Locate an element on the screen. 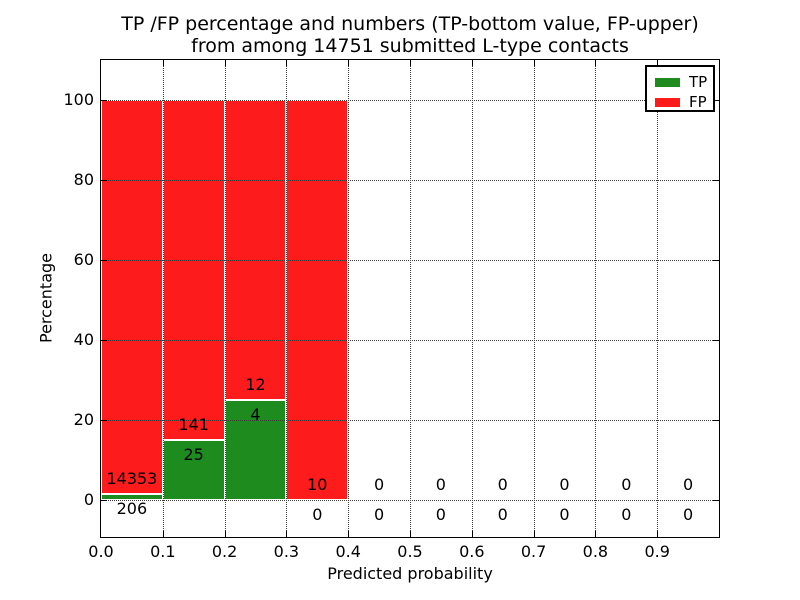 The width and height of the screenshot is (800, 600). tp-count-label-0.2-0.3: 4 is located at coordinates (255, 414).